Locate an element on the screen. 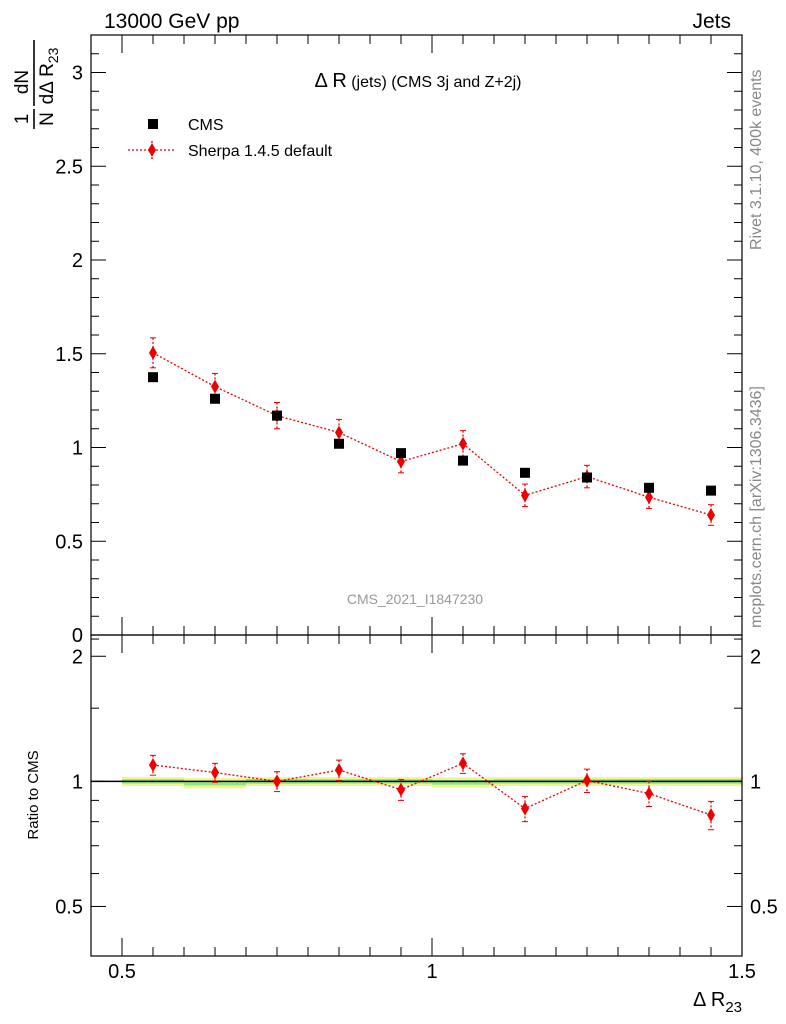 This screenshot has height=1024, width=786. ratio-y-tick-label: 0.5 is located at coordinates (69, 907).